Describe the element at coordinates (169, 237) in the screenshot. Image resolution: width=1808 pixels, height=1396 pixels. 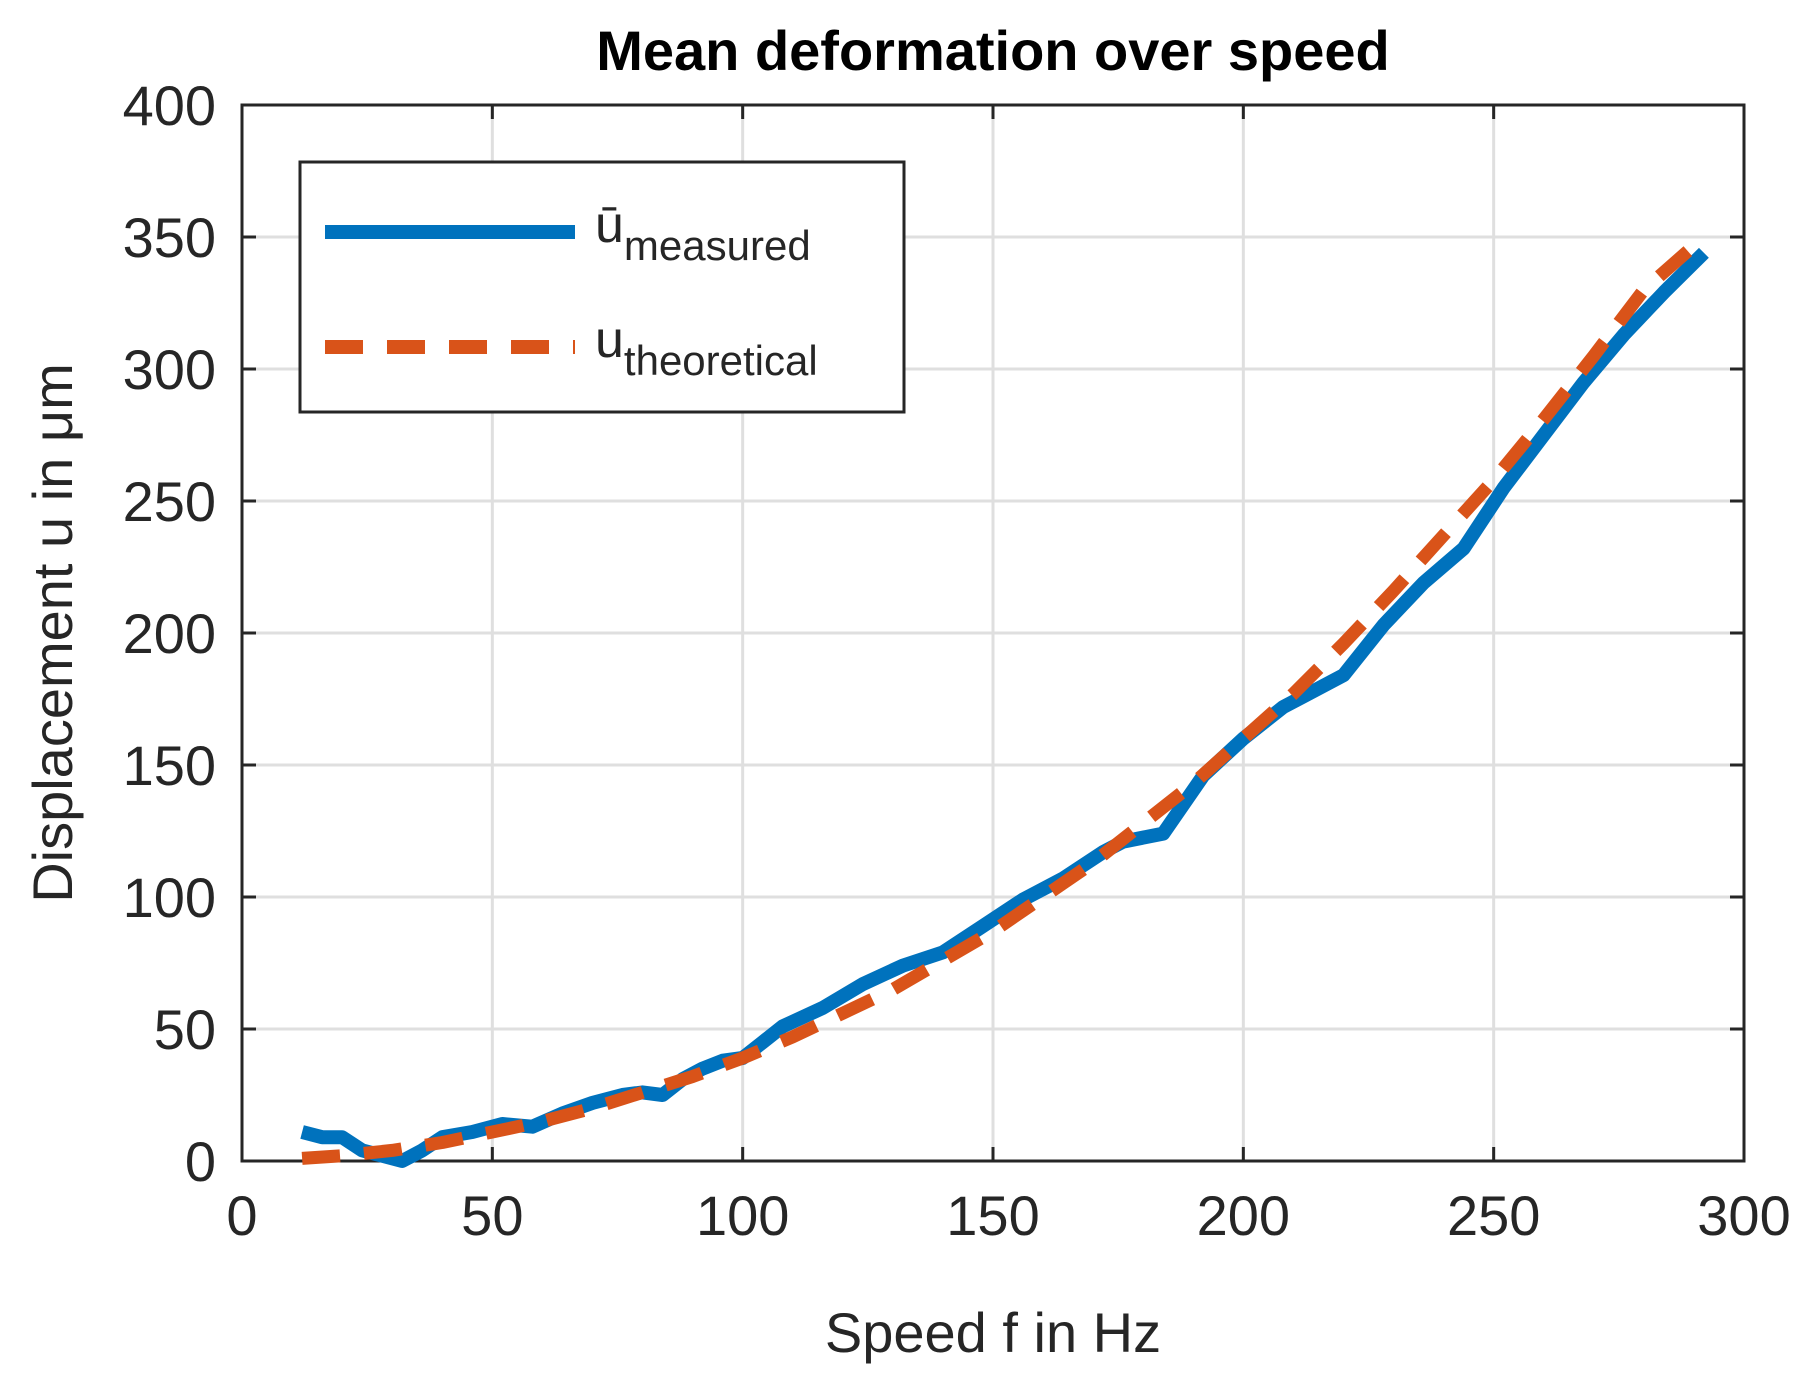
I see `y-tick-label: 350` at that location.